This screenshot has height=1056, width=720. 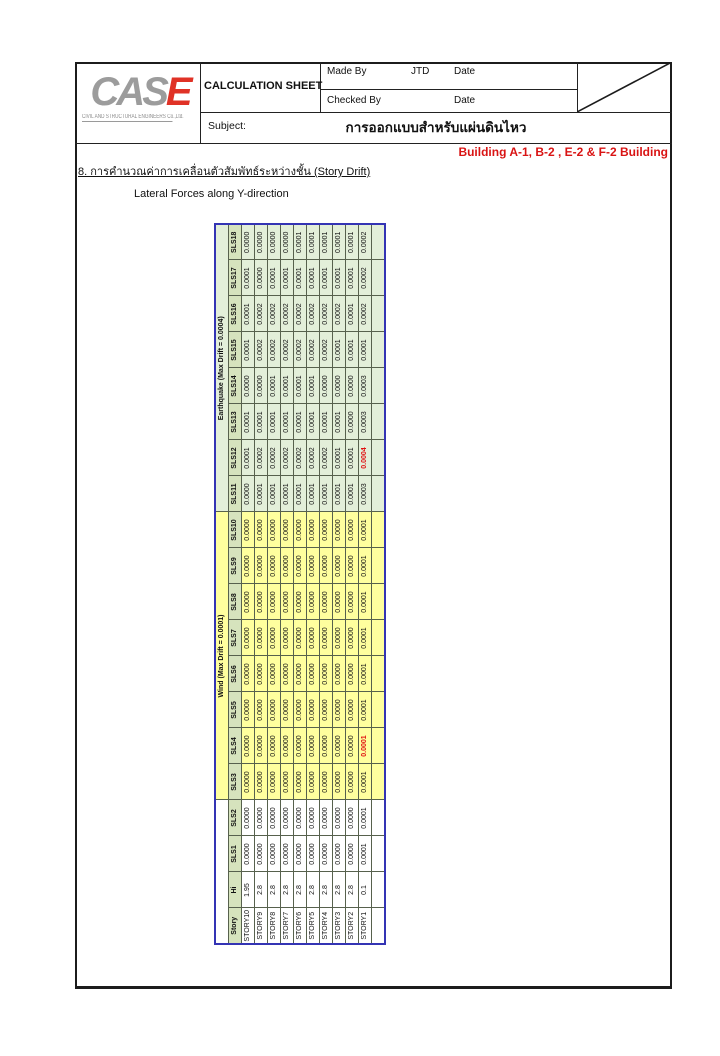 What do you see at coordinates (420, 71) in the screenshot?
I see `made-by-value: JTD` at bounding box center [420, 71].